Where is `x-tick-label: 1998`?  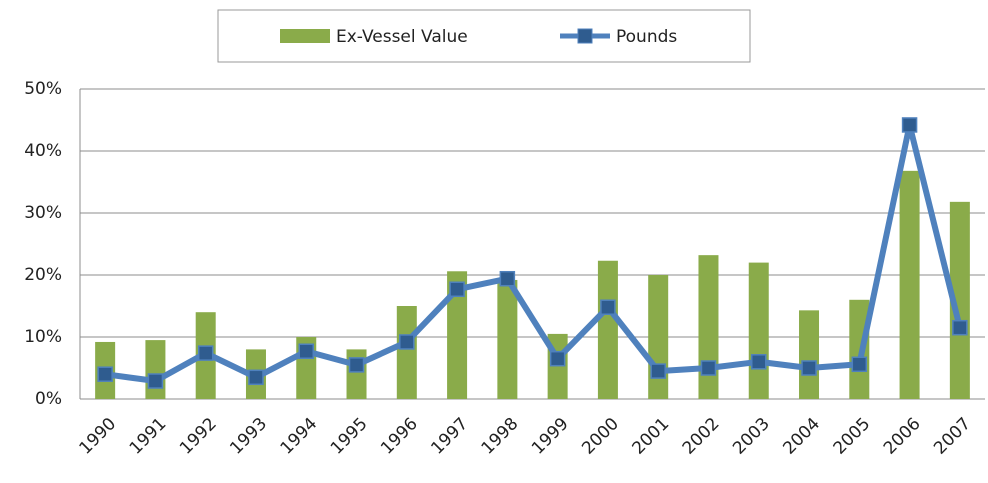 x-tick-label: 1998 is located at coordinates (500, 436).